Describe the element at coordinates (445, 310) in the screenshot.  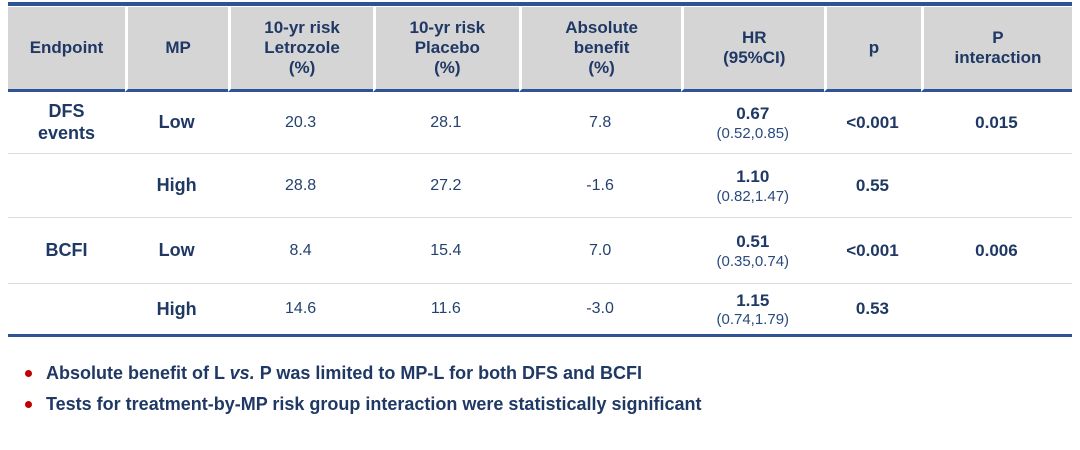
I see `cell-risk-placebo: 11.6` at that location.